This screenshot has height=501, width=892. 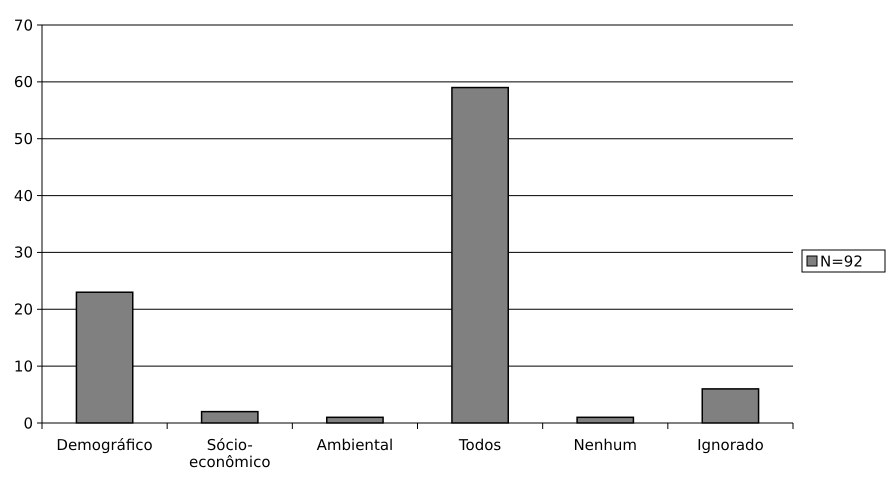 I want to click on y-tick-label: 0, so click(x=28, y=423).